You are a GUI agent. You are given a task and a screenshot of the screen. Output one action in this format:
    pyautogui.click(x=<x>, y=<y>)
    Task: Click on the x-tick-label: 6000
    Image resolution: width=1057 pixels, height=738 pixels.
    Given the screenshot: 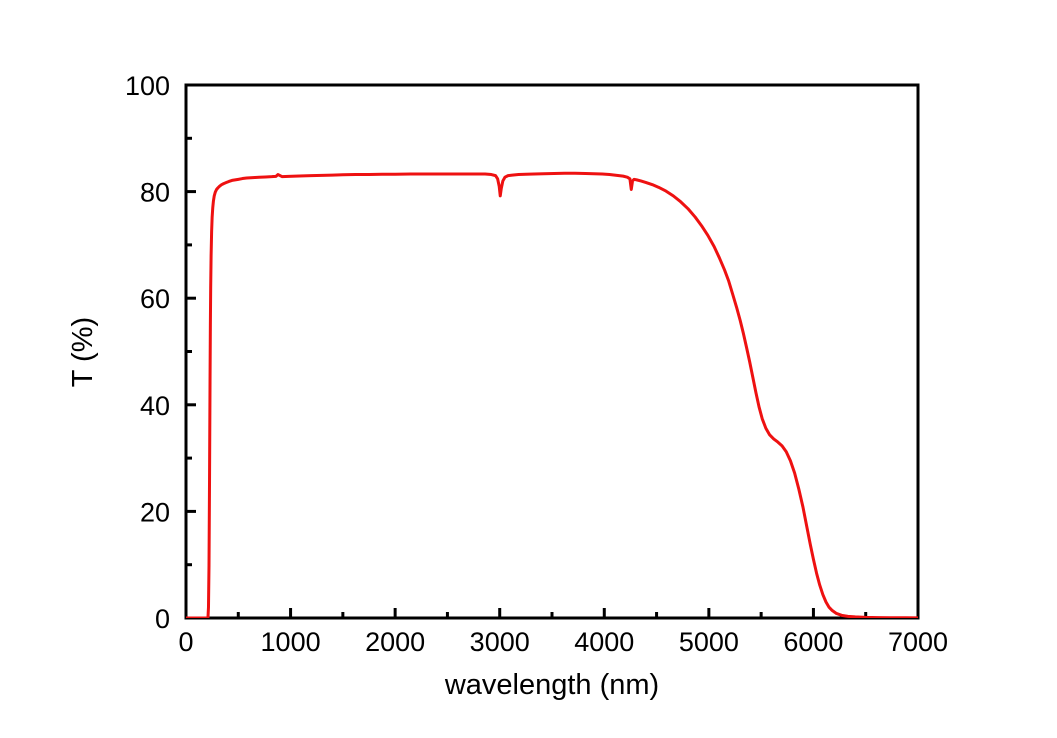 What is the action you would take?
    pyautogui.click(x=813, y=642)
    